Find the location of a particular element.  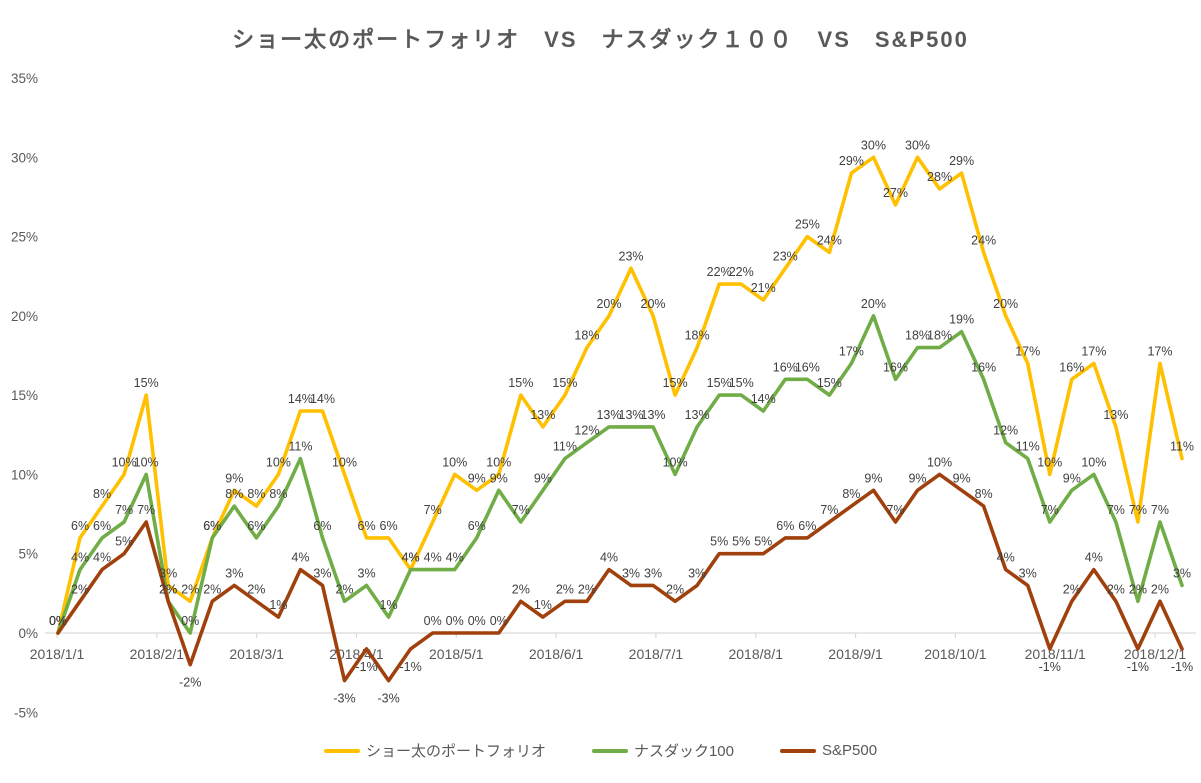

y-axis-tick-label: 10% is located at coordinates (24, 474).